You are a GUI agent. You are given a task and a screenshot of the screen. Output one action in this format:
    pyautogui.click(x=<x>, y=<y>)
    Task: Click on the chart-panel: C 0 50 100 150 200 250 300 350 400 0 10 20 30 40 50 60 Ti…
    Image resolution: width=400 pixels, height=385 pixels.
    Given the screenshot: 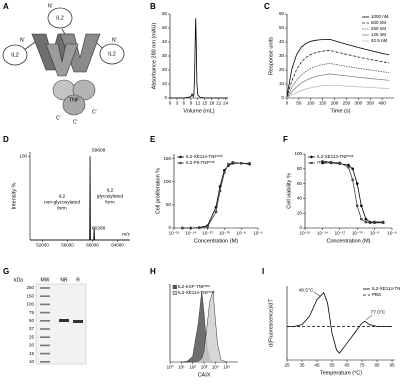 What is the action you would take?
    pyautogui.click(x=329, y=58)
    